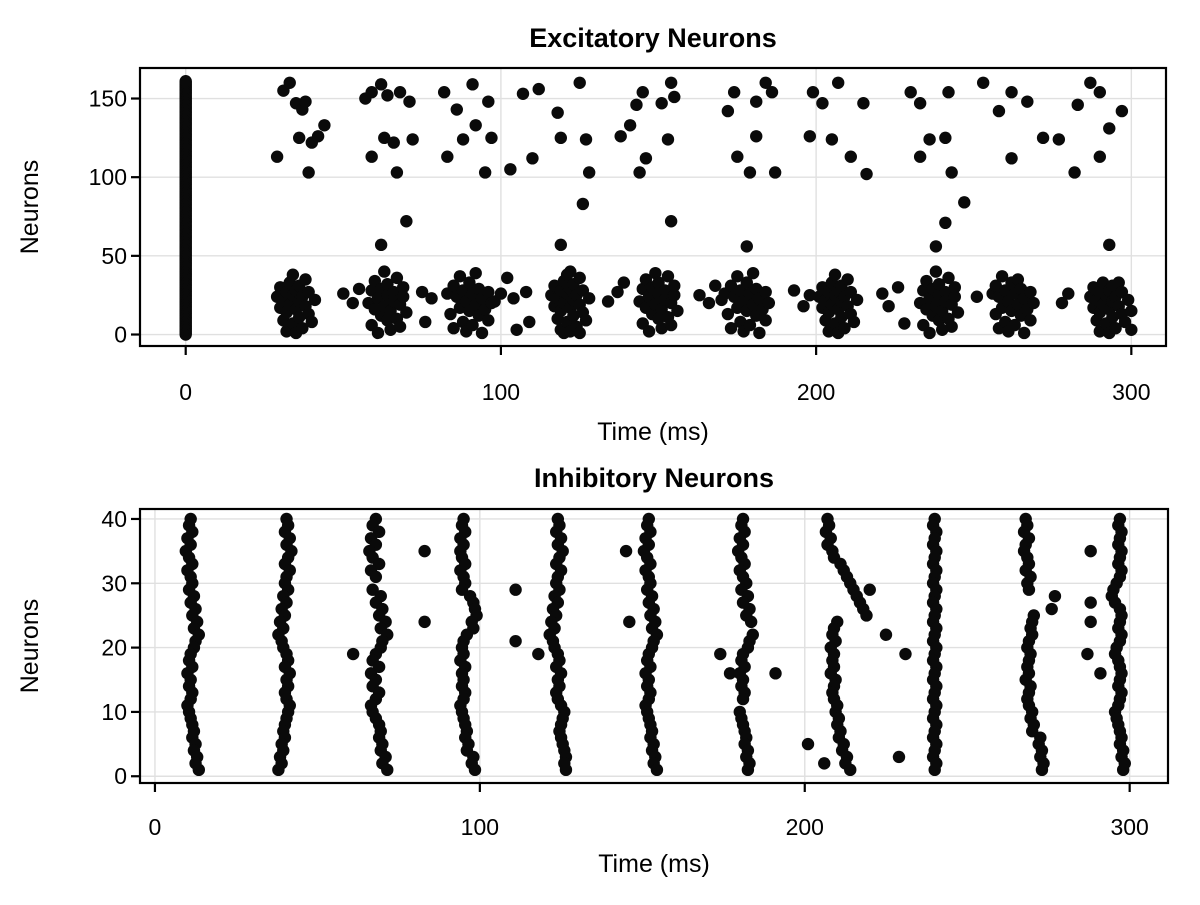 The height and width of the screenshot is (905, 1200). Describe the element at coordinates (816, 392) in the screenshot. I see `x-tick-label: 200` at that location.